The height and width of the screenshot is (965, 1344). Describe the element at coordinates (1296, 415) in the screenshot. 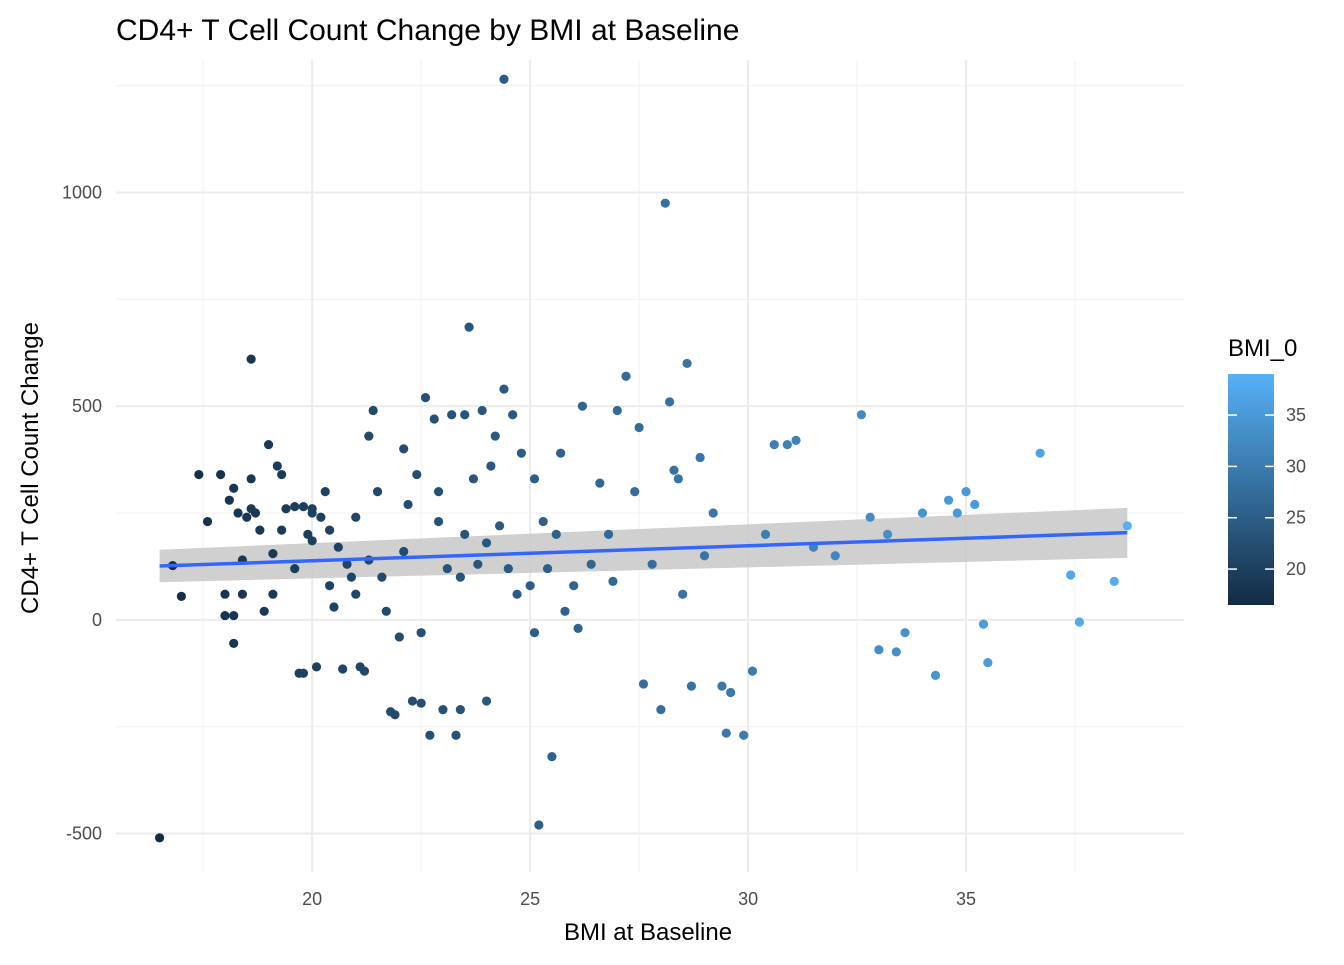

I see `legend-tick-label: 35` at that location.